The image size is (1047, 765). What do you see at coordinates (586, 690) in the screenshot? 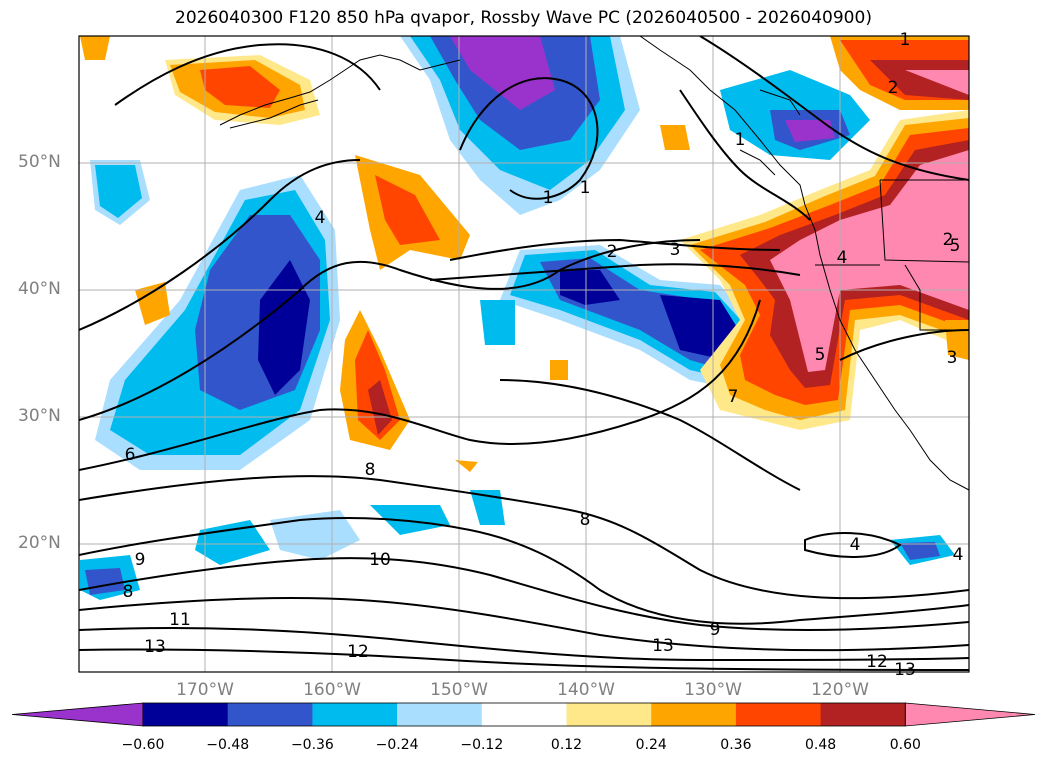
I see `lon-label-140w: 140°W` at bounding box center [586, 690].